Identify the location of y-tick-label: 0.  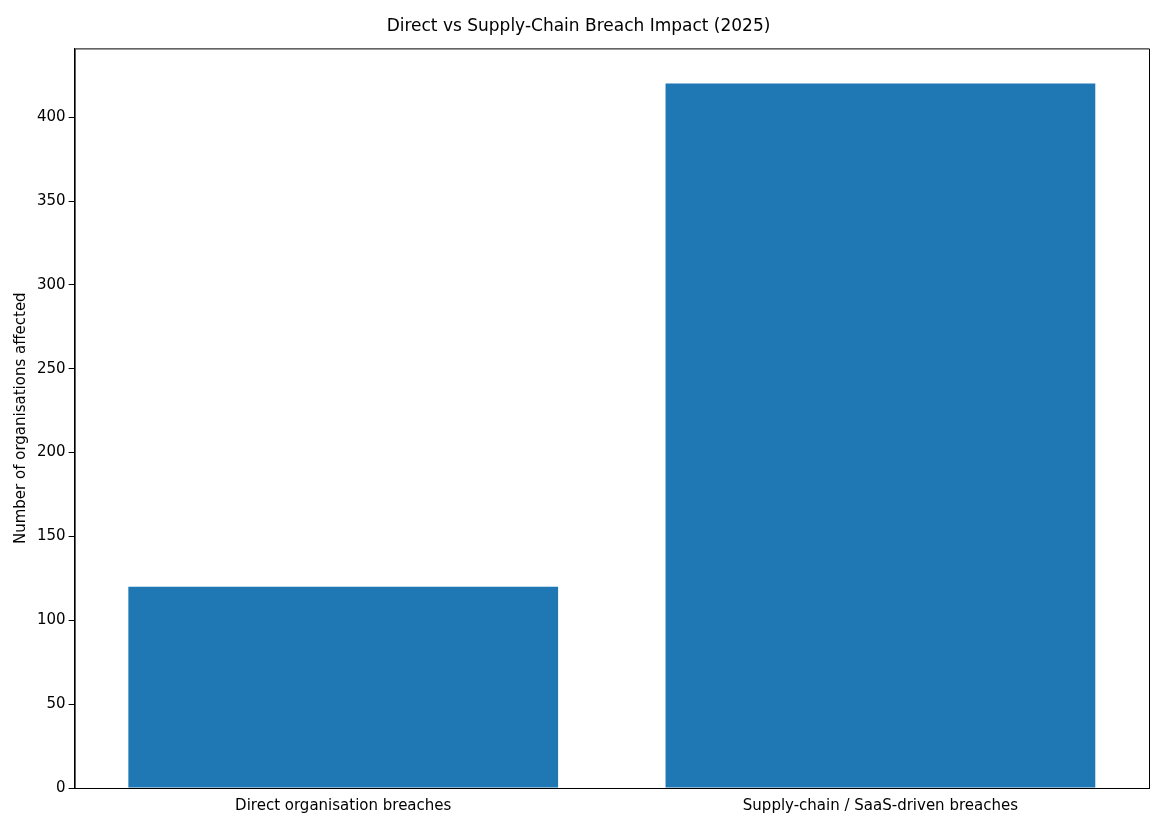
(61, 786).